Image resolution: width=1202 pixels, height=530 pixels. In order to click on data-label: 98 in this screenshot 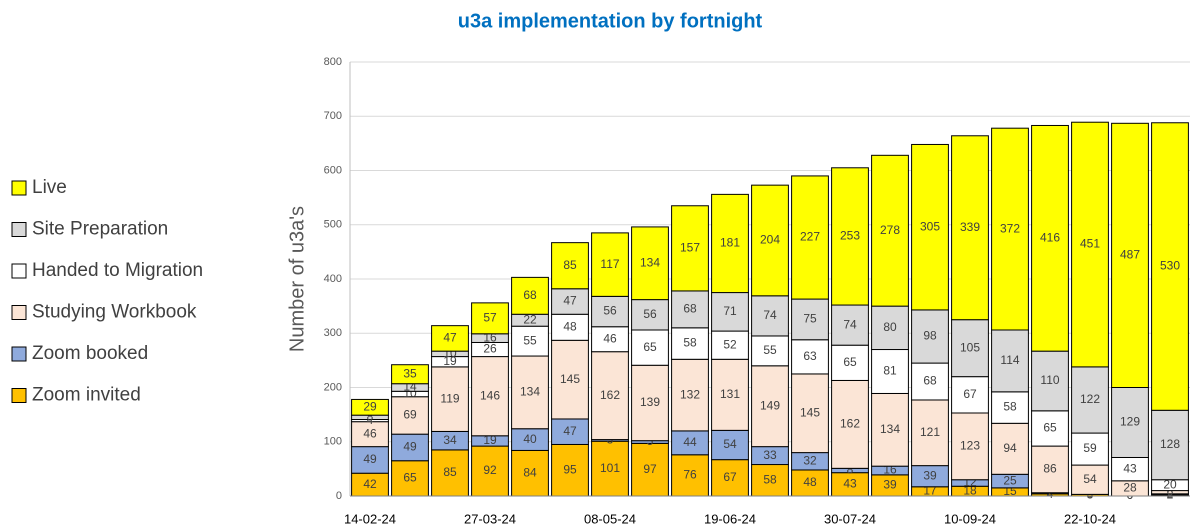, I will do `click(930, 336)`.